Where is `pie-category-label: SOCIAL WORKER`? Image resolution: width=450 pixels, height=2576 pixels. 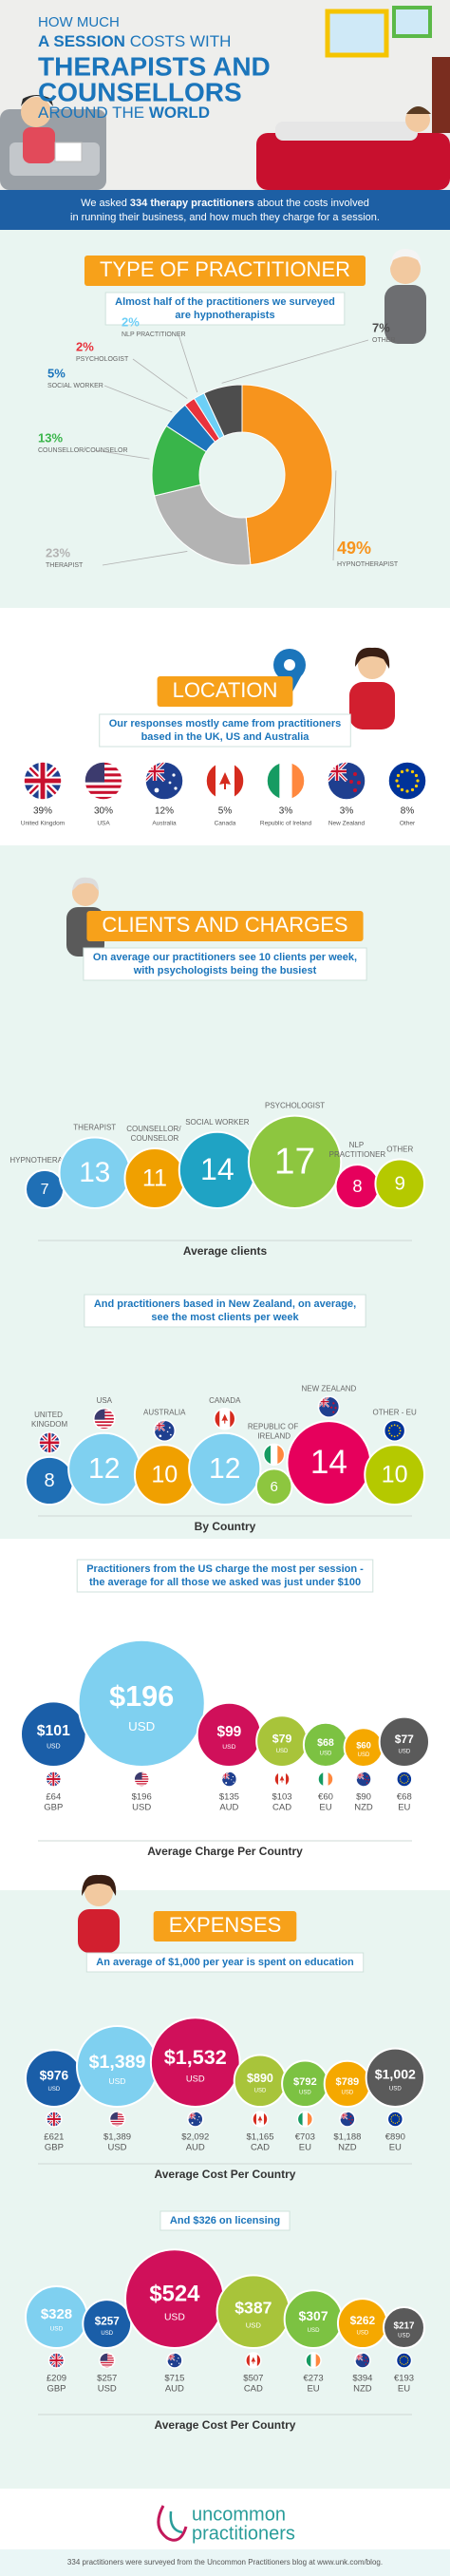 pie-category-label: SOCIAL WORKER is located at coordinates (75, 386).